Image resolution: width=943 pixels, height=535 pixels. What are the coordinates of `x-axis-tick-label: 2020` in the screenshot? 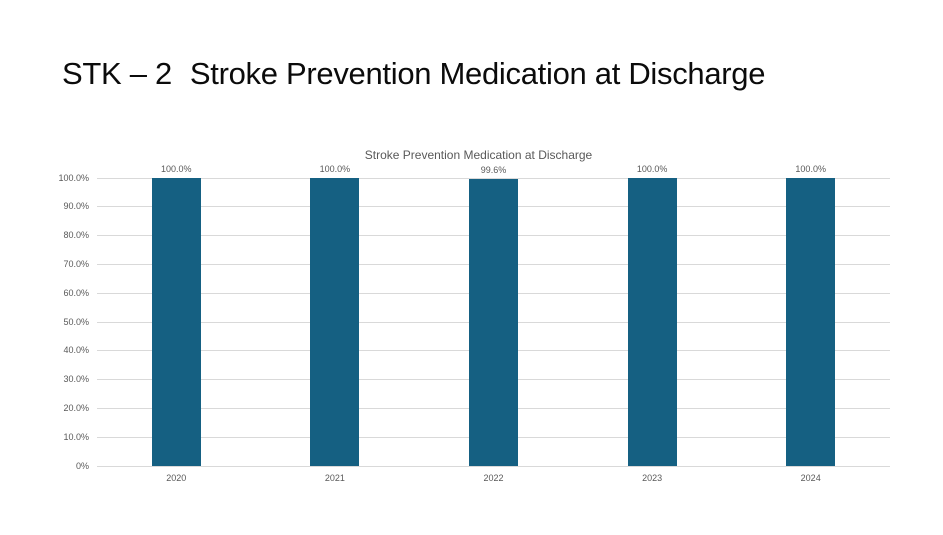 It's located at (176, 478).